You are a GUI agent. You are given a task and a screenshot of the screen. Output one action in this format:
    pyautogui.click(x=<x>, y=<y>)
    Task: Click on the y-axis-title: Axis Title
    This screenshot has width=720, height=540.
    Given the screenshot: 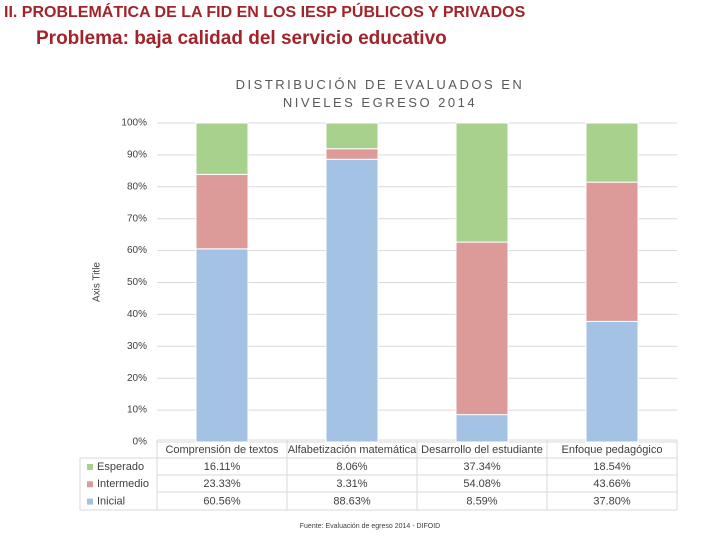 What is the action you would take?
    pyautogui.click(x=97, y=282)
    